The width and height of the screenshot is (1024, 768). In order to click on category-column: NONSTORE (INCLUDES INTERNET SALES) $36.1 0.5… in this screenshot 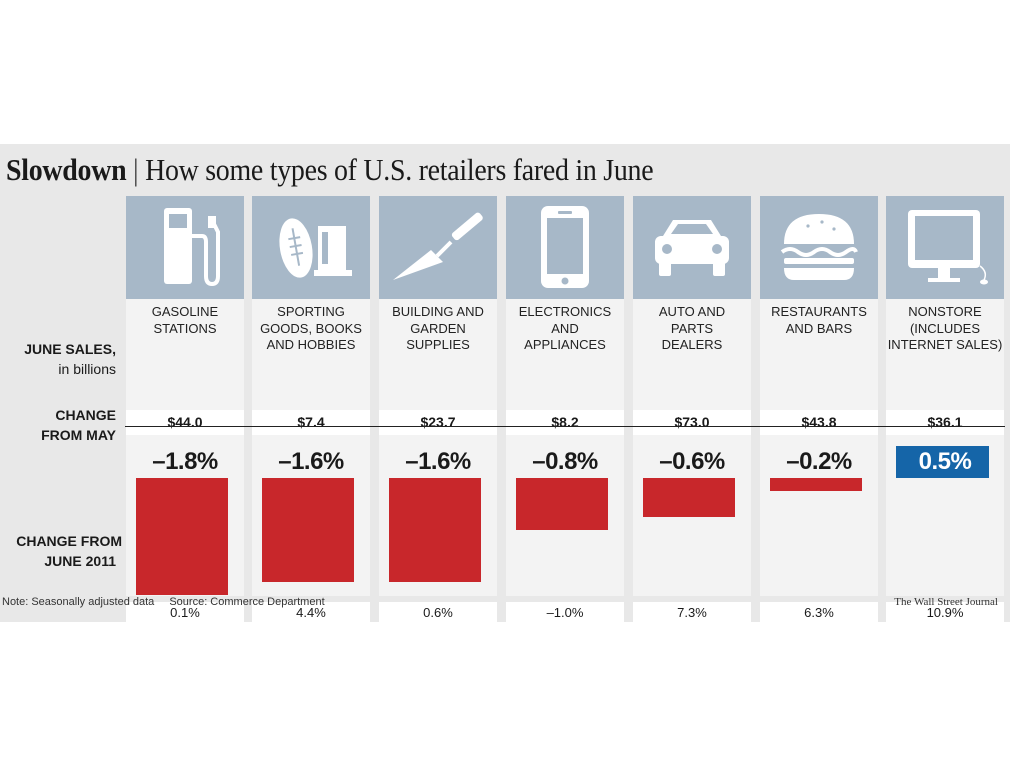, I will do `click(945, 409)`.